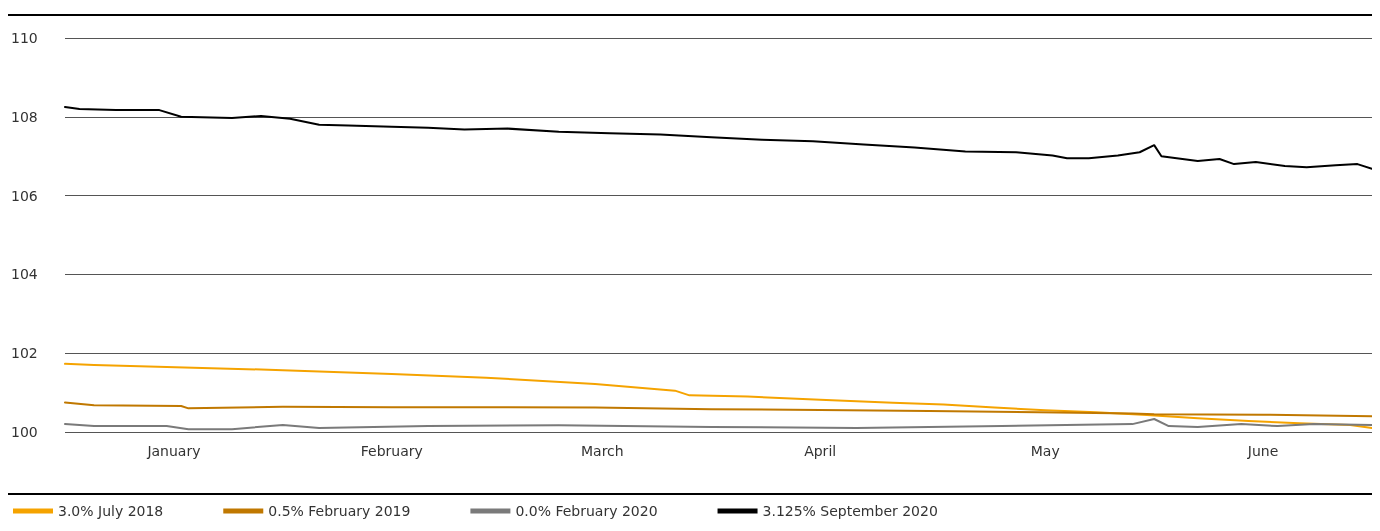 Image resolution: width=1380 pixels, height=531 pixels. I want to click on x-tick-label: June, so click(1262, 451).